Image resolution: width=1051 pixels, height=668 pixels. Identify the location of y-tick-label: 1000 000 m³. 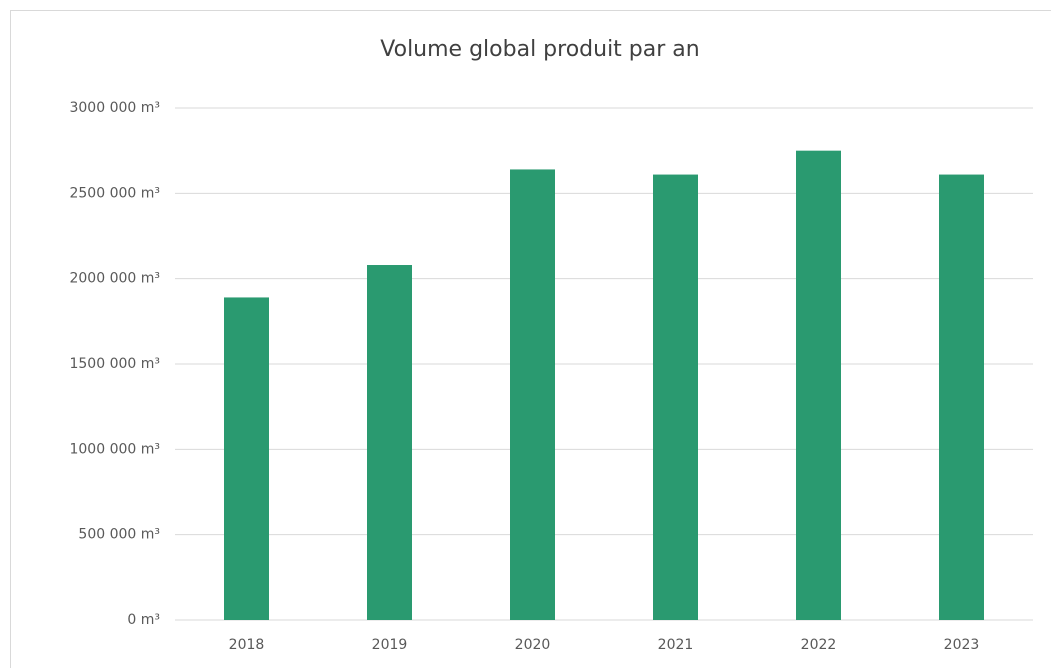
(114, 449).